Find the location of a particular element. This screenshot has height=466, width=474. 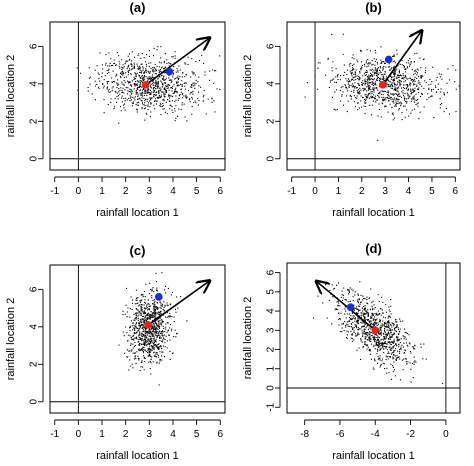

y-axis-label: rainfall location 2 is located at coordinates (248, 96).